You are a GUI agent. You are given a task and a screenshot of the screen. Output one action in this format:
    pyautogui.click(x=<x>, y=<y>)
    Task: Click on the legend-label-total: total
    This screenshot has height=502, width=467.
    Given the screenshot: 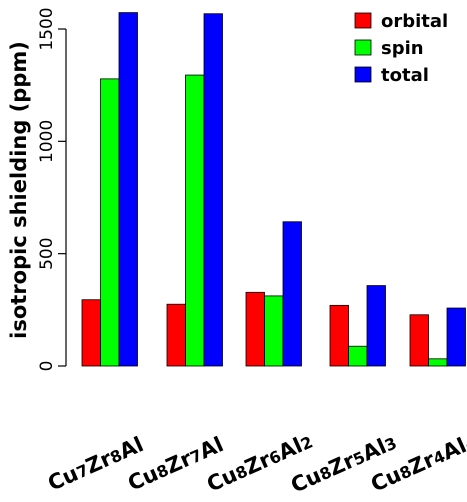 What is the action you would take?
    pyautogui.click(x=405, y=75)
    